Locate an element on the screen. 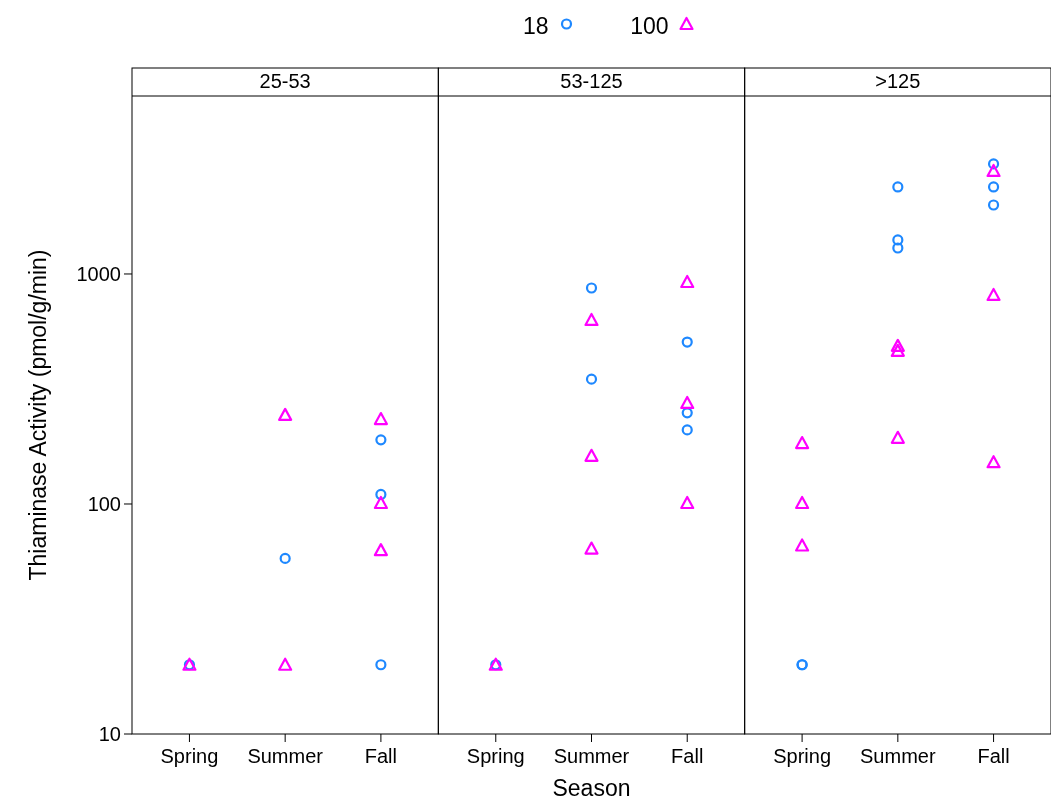  legend-label: 18 is located at coordinates (535, 26).